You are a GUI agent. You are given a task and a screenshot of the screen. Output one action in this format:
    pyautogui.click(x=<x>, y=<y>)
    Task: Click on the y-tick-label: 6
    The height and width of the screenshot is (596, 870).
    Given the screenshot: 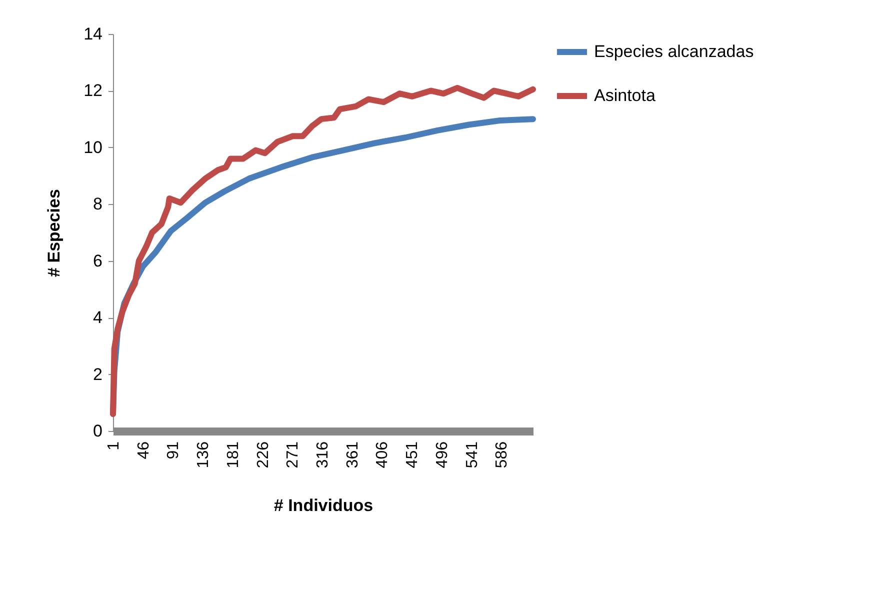 What is the action you would take?
    pyautogui.click(x=97, y=260)
    